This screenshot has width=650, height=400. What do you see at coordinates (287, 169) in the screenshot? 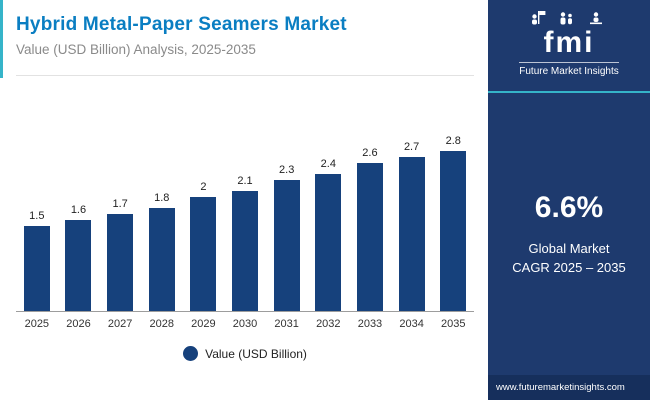
I see `bar-value-label: 2.3` at bounding box center [287, 169].